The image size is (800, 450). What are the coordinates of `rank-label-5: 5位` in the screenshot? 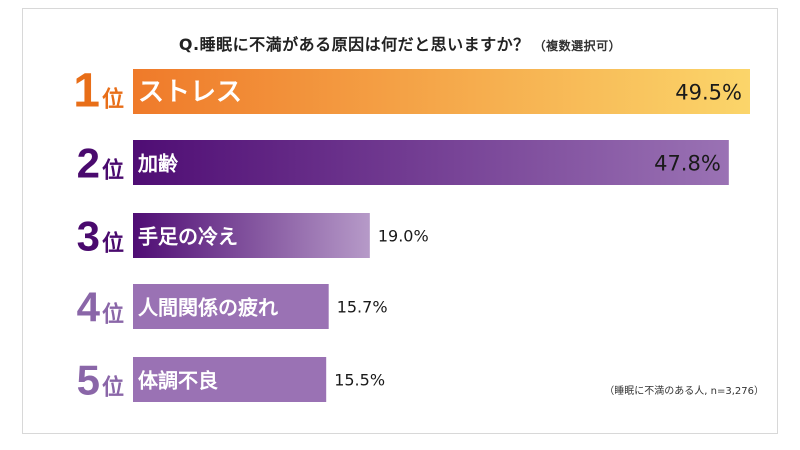 It's located at (100, 380).